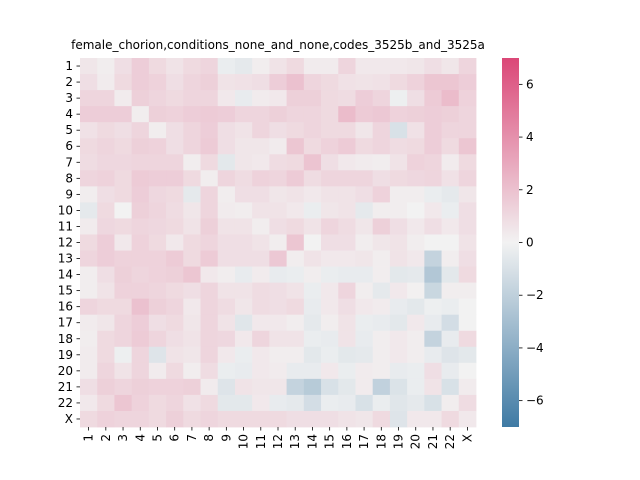 This screenshot has height=480, width=640. What do you see at coordinates (69, 114) in the screenshot?
I see `y-tick-label: 4` at bounding box center [69, 114].